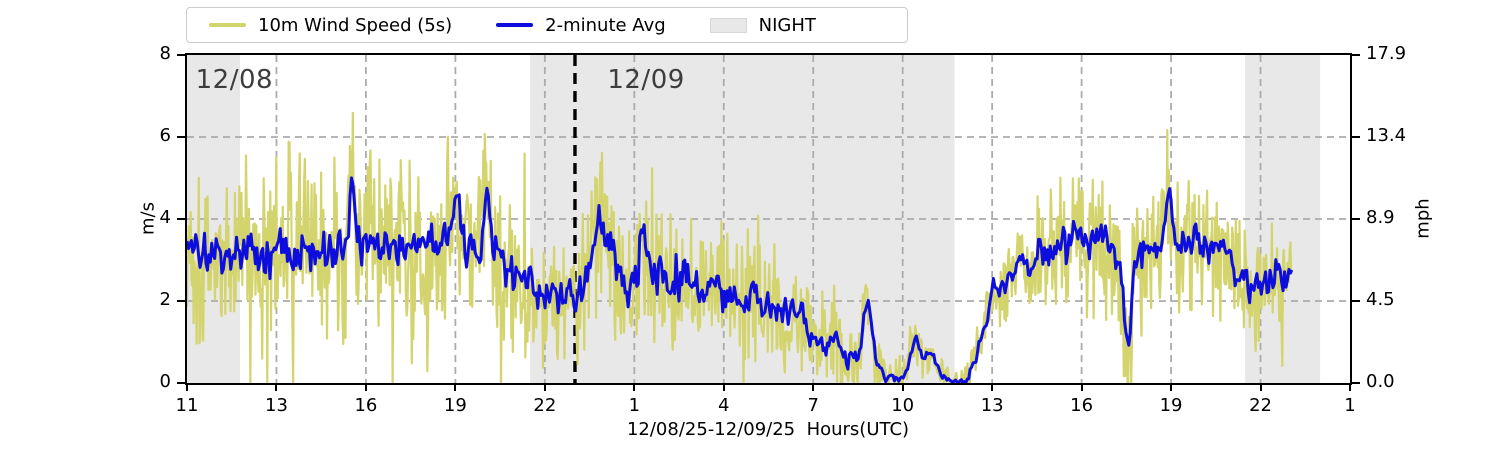  I want to click on legend-item-avg-wind: 2-minute Avg, so click(581, 25).